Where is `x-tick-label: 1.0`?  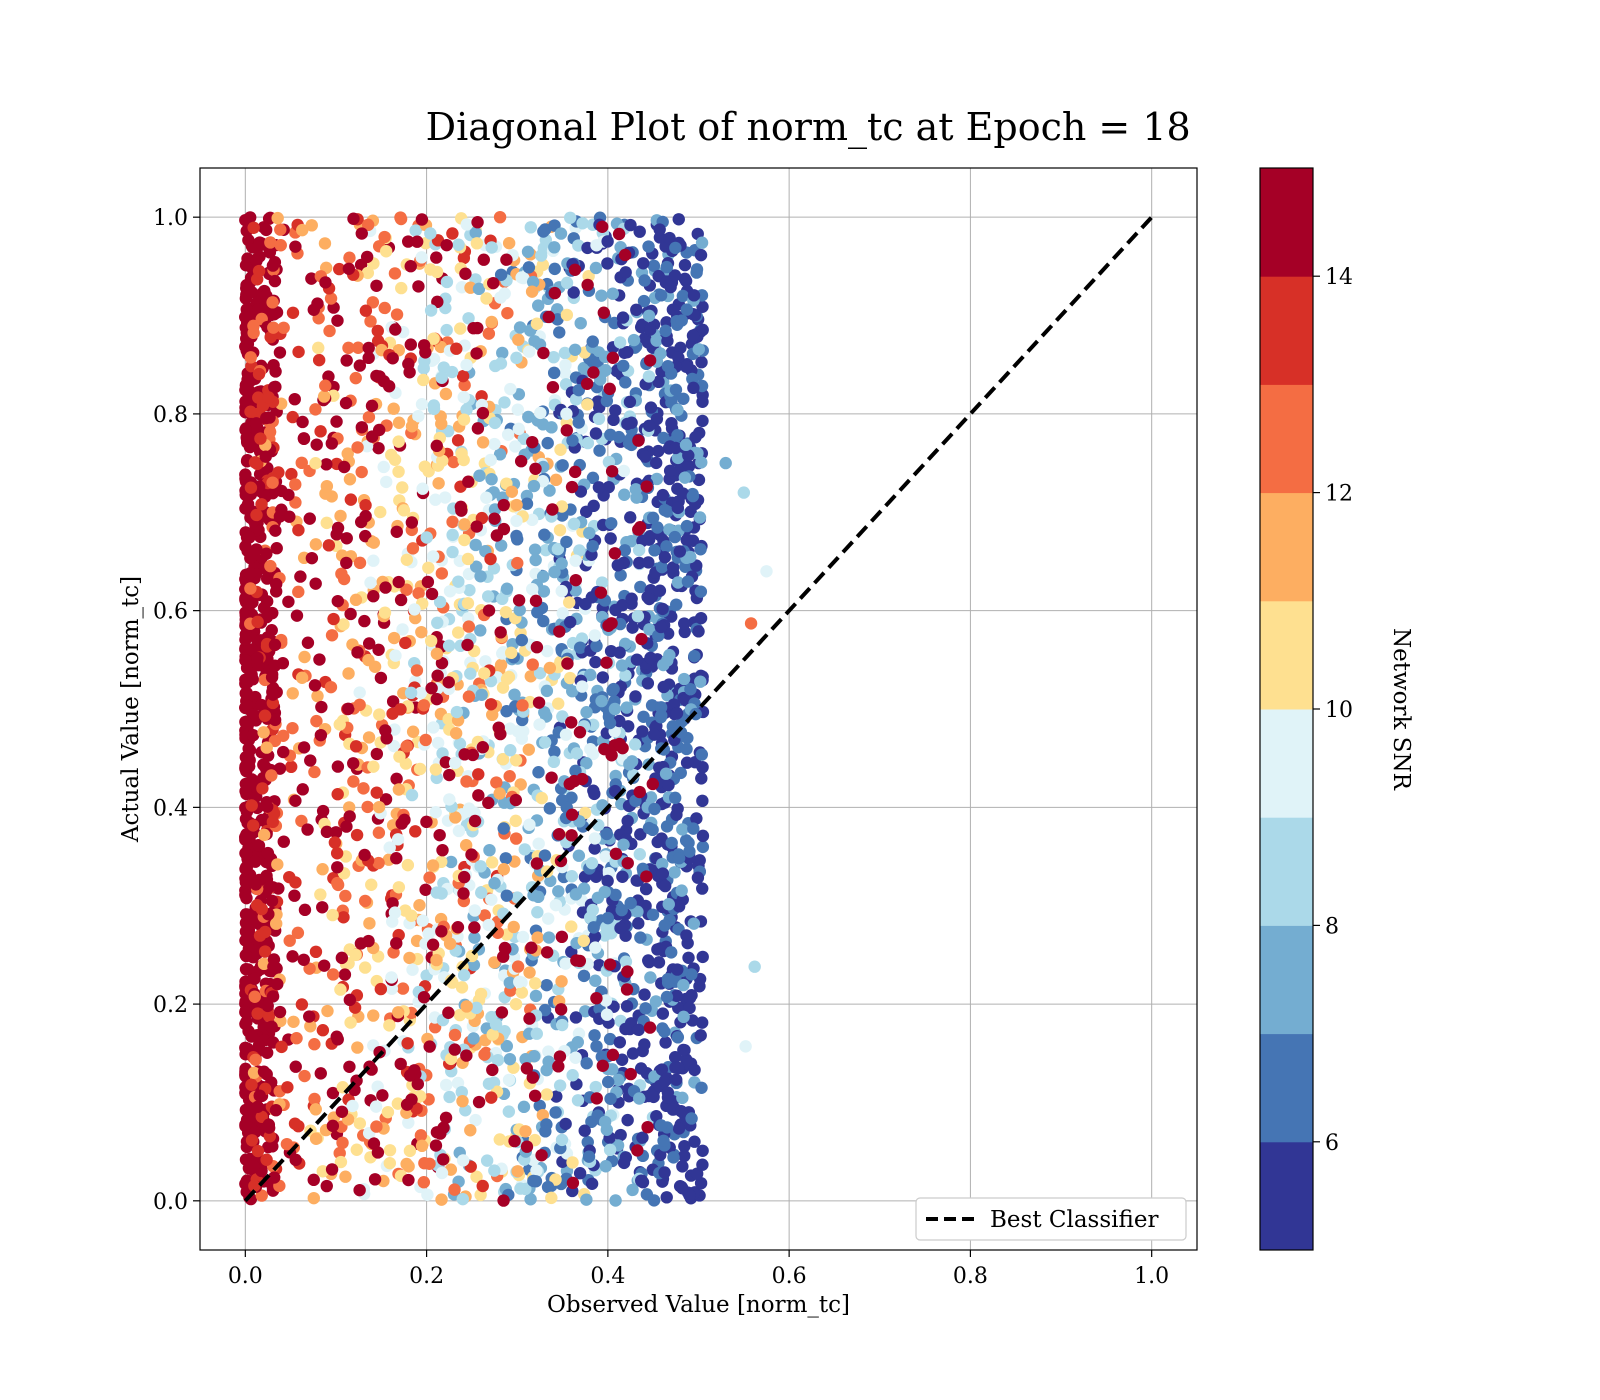 x-tick-label: 1.0 is located at coordinates (1151, 1276).